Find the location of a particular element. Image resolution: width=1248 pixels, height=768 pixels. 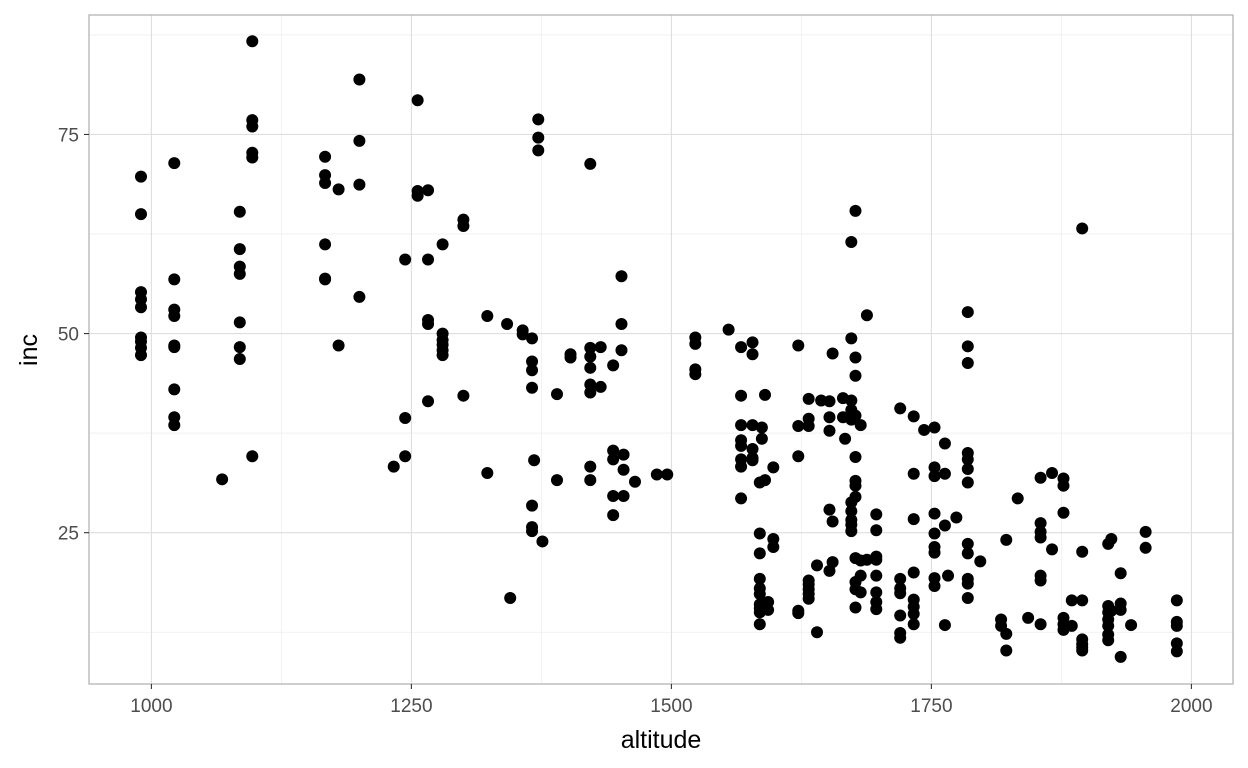

x-tick-label: 1750 is located at coordinates (931, 706).